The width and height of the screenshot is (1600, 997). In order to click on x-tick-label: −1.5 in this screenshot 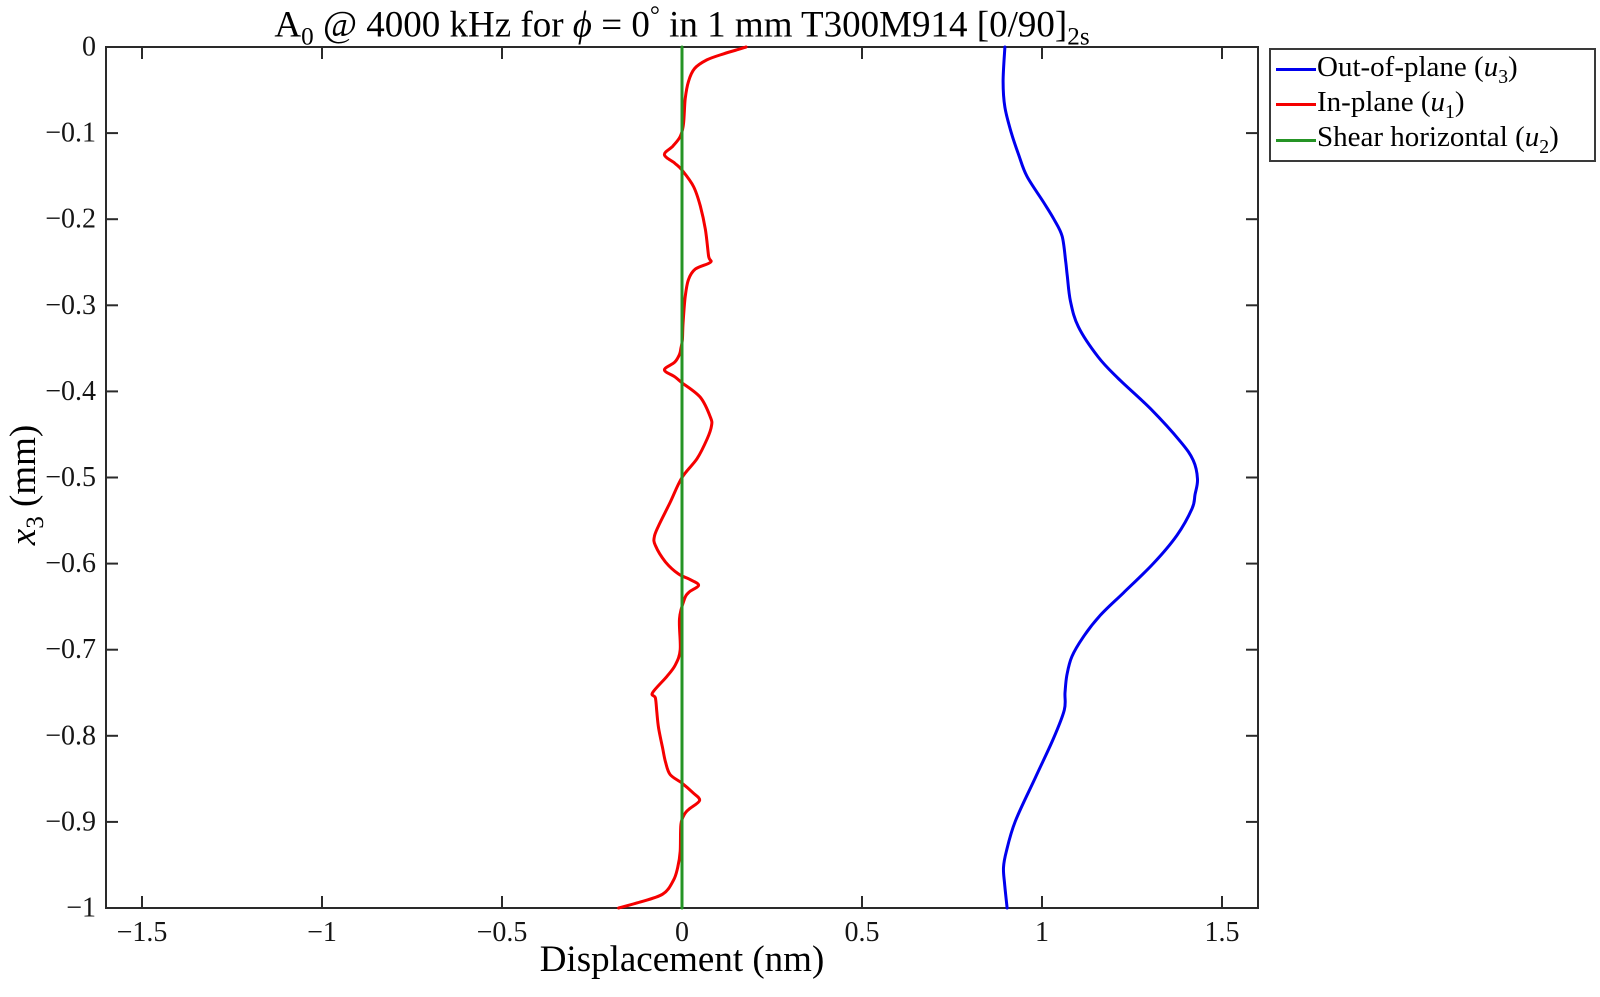, I will do `click(142, 932)`.